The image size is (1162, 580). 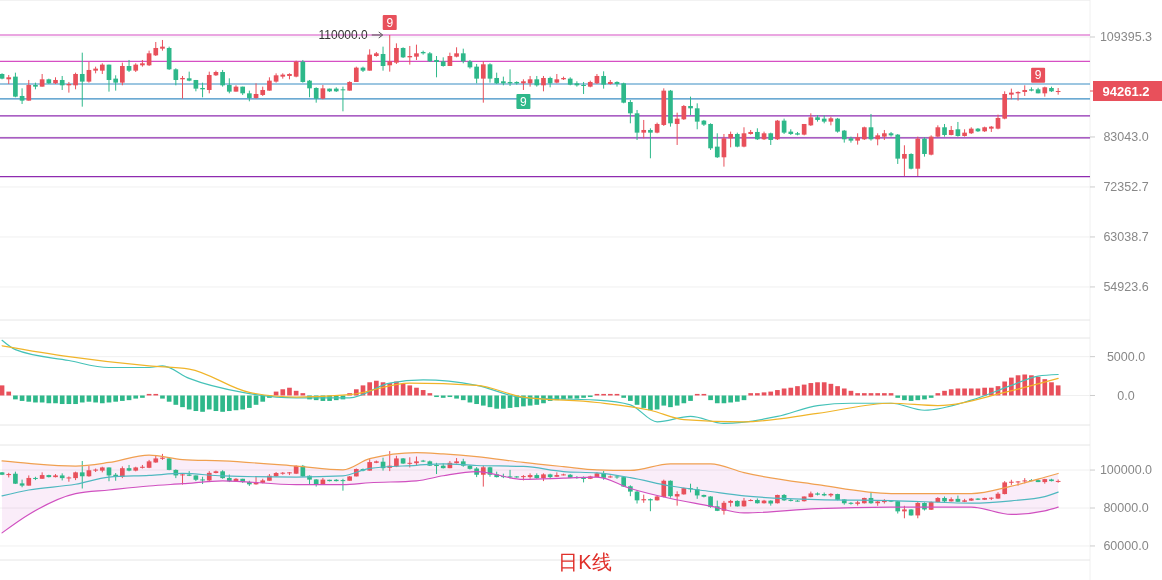 What do you see at coordinates (1126, 137) in the screenshot?
I see `y-tick-label: 83043.0` at bounding box center [1126, 137].